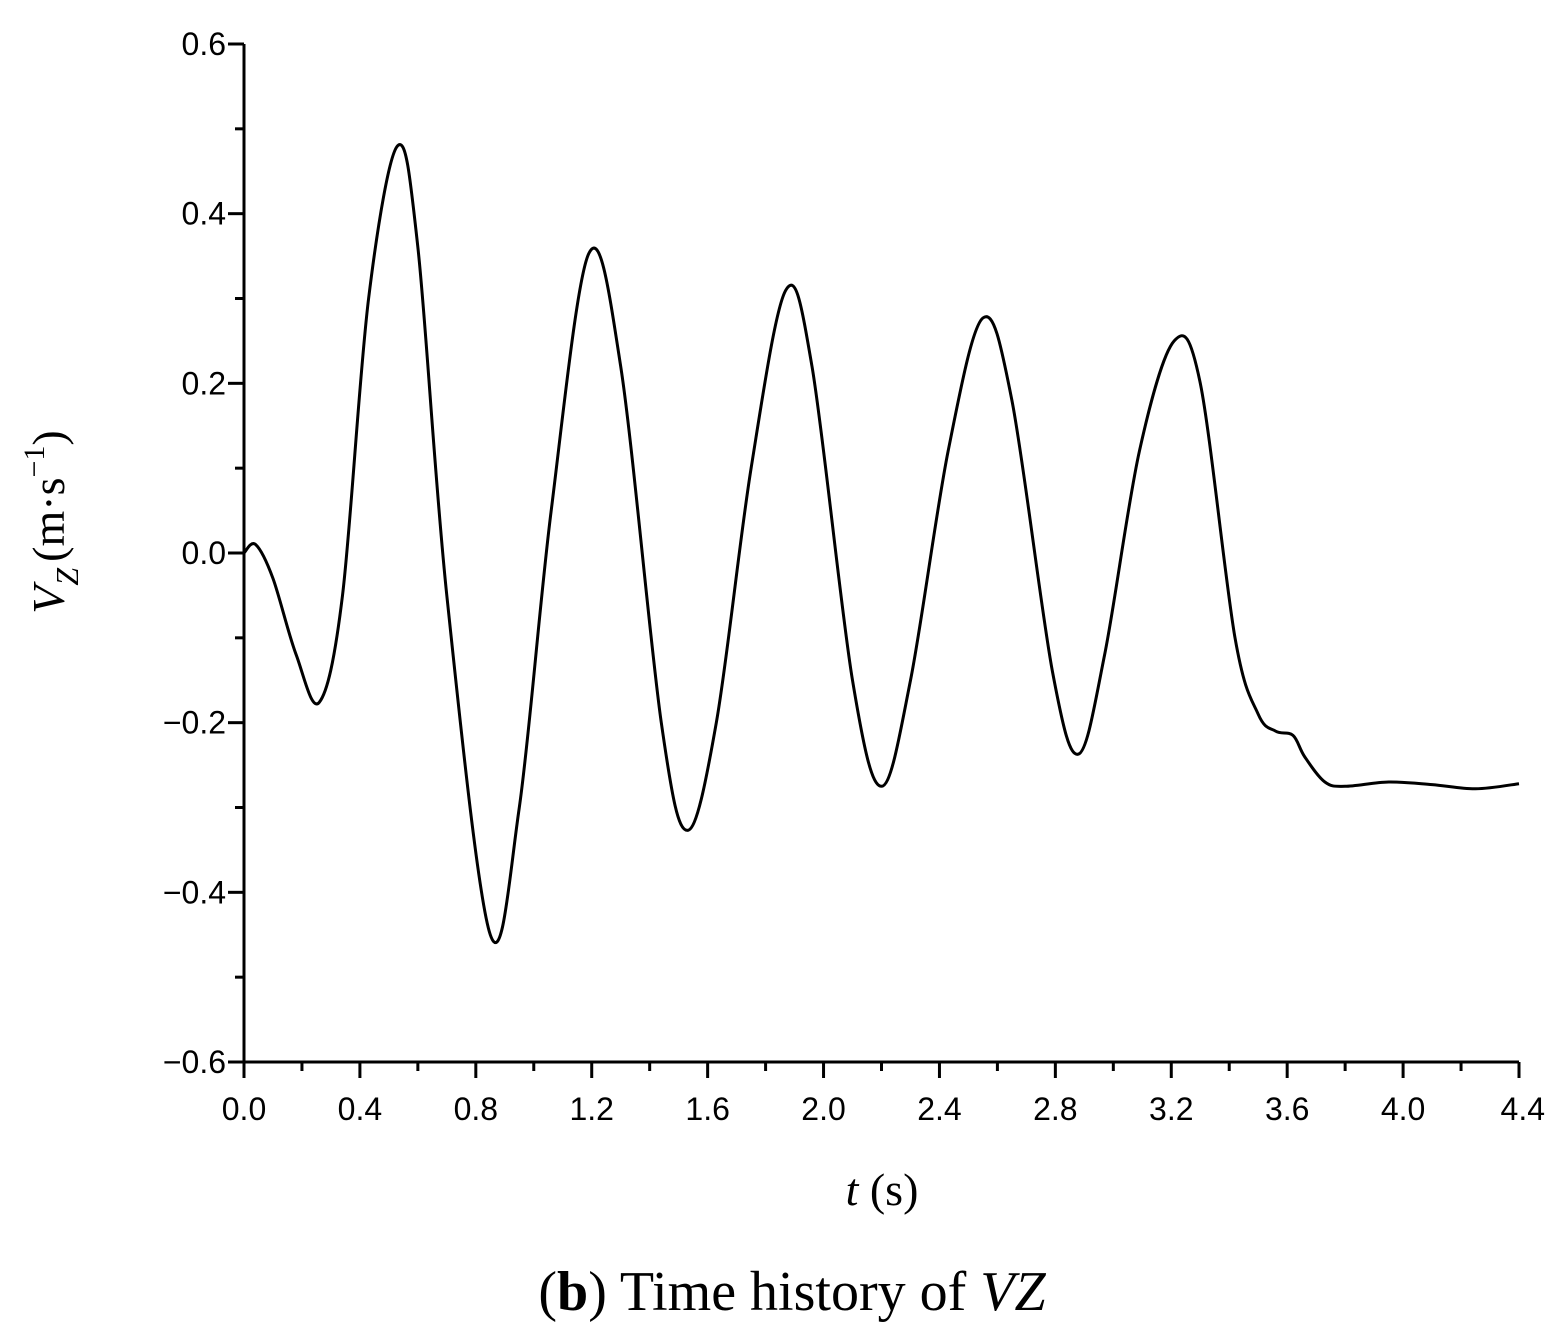 The height and width of the screenshot is (1339, 1561). Describe the element at coordinates (476, 1109) in the screenshot. I see `x-tick-label: 0.8` at that location.